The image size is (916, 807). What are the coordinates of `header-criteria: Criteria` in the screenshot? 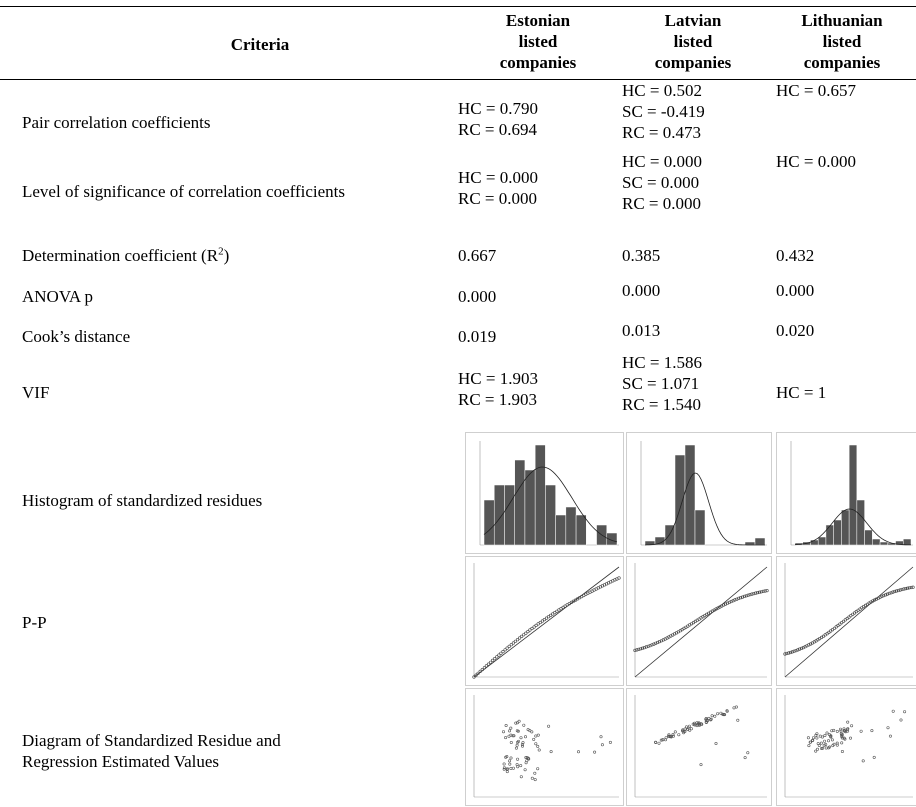 It's located at (260, 44).